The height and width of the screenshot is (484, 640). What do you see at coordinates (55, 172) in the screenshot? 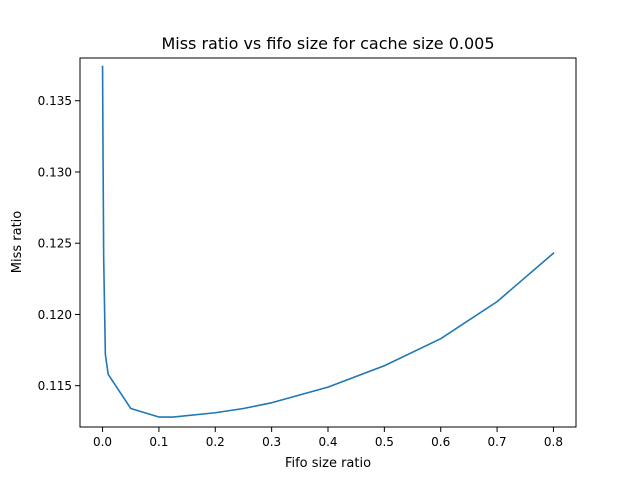
I see `y-tick-label: 0.130` at bounding box center [55, 172].